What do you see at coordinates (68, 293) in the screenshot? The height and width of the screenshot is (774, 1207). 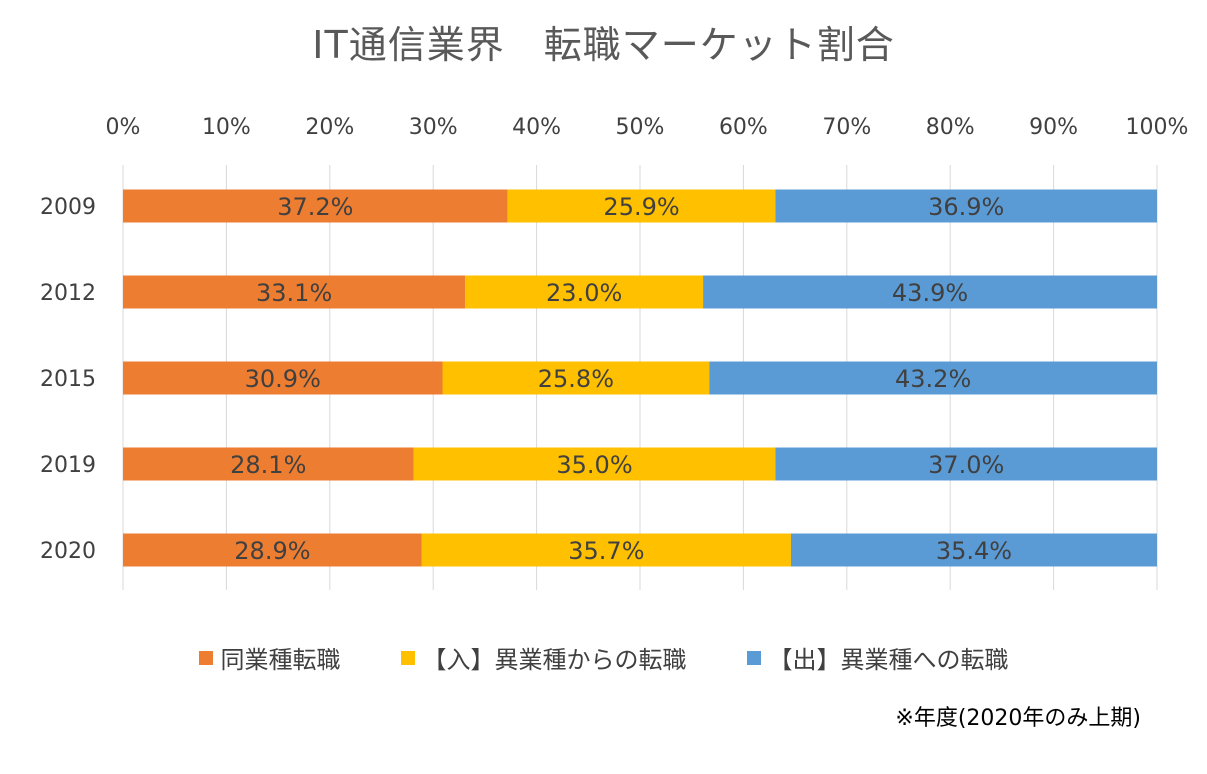 I see `y-category-label: 2012` at bounding box center [68, 293].